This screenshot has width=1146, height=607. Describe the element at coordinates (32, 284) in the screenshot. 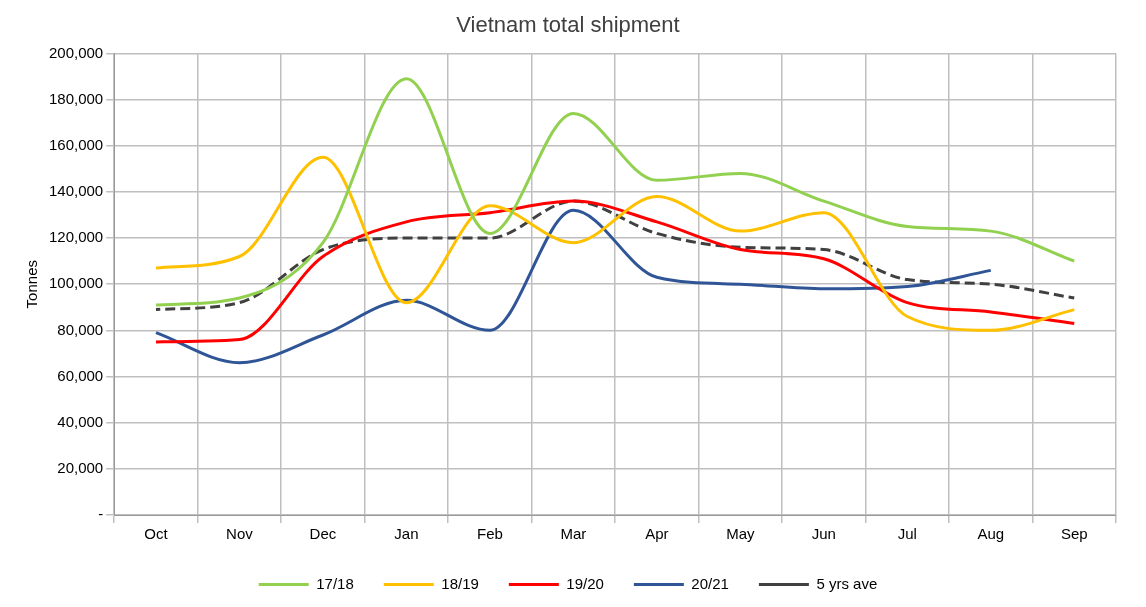

I see `y-axis-title: Tonnes` at that location.